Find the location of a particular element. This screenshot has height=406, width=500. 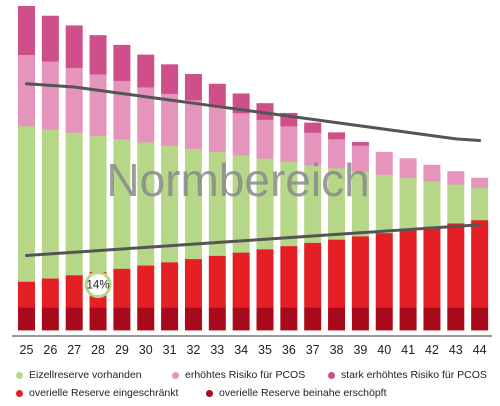

lower-boundary-curve is located at coordinates (253, 240).